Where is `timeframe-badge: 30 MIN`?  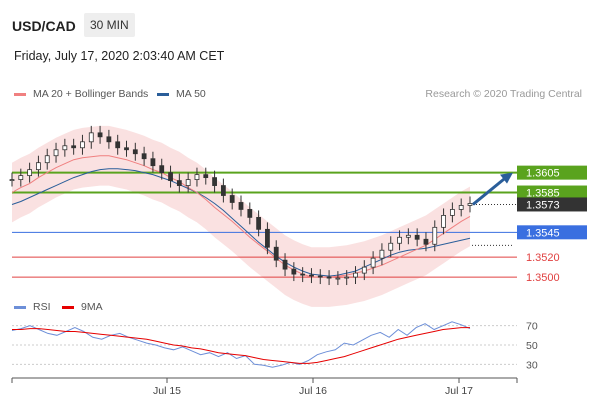 timeframe-badge: 30 MIN is located at coordinates (109, 25).